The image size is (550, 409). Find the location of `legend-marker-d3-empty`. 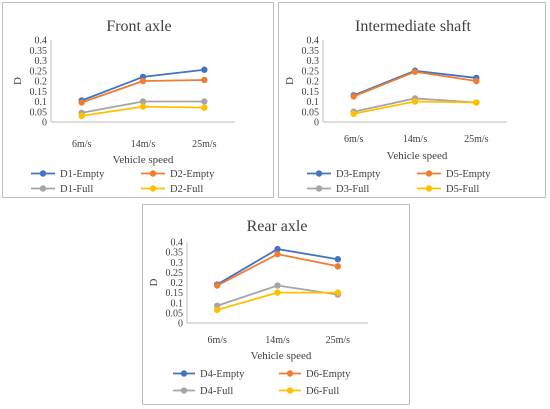

legend-marker-d3-empty is located at coordinates (319, 173).